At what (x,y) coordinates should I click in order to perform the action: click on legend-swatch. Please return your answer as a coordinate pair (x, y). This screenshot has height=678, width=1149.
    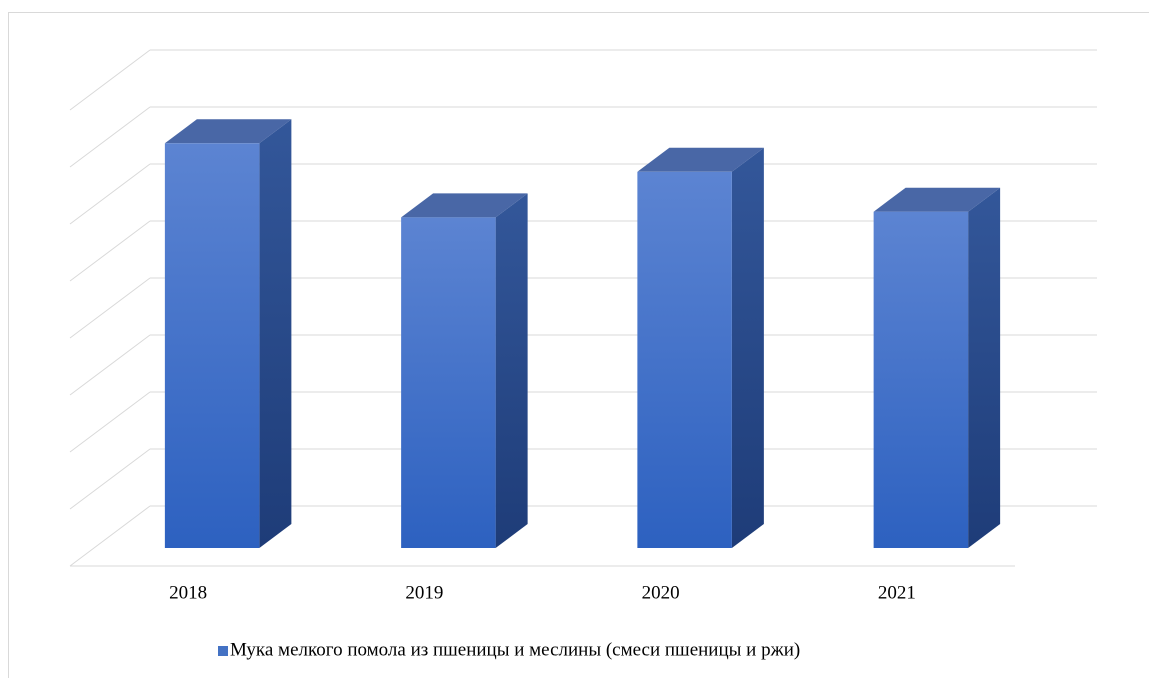
    Looking at the image, I should click on (223, 651).